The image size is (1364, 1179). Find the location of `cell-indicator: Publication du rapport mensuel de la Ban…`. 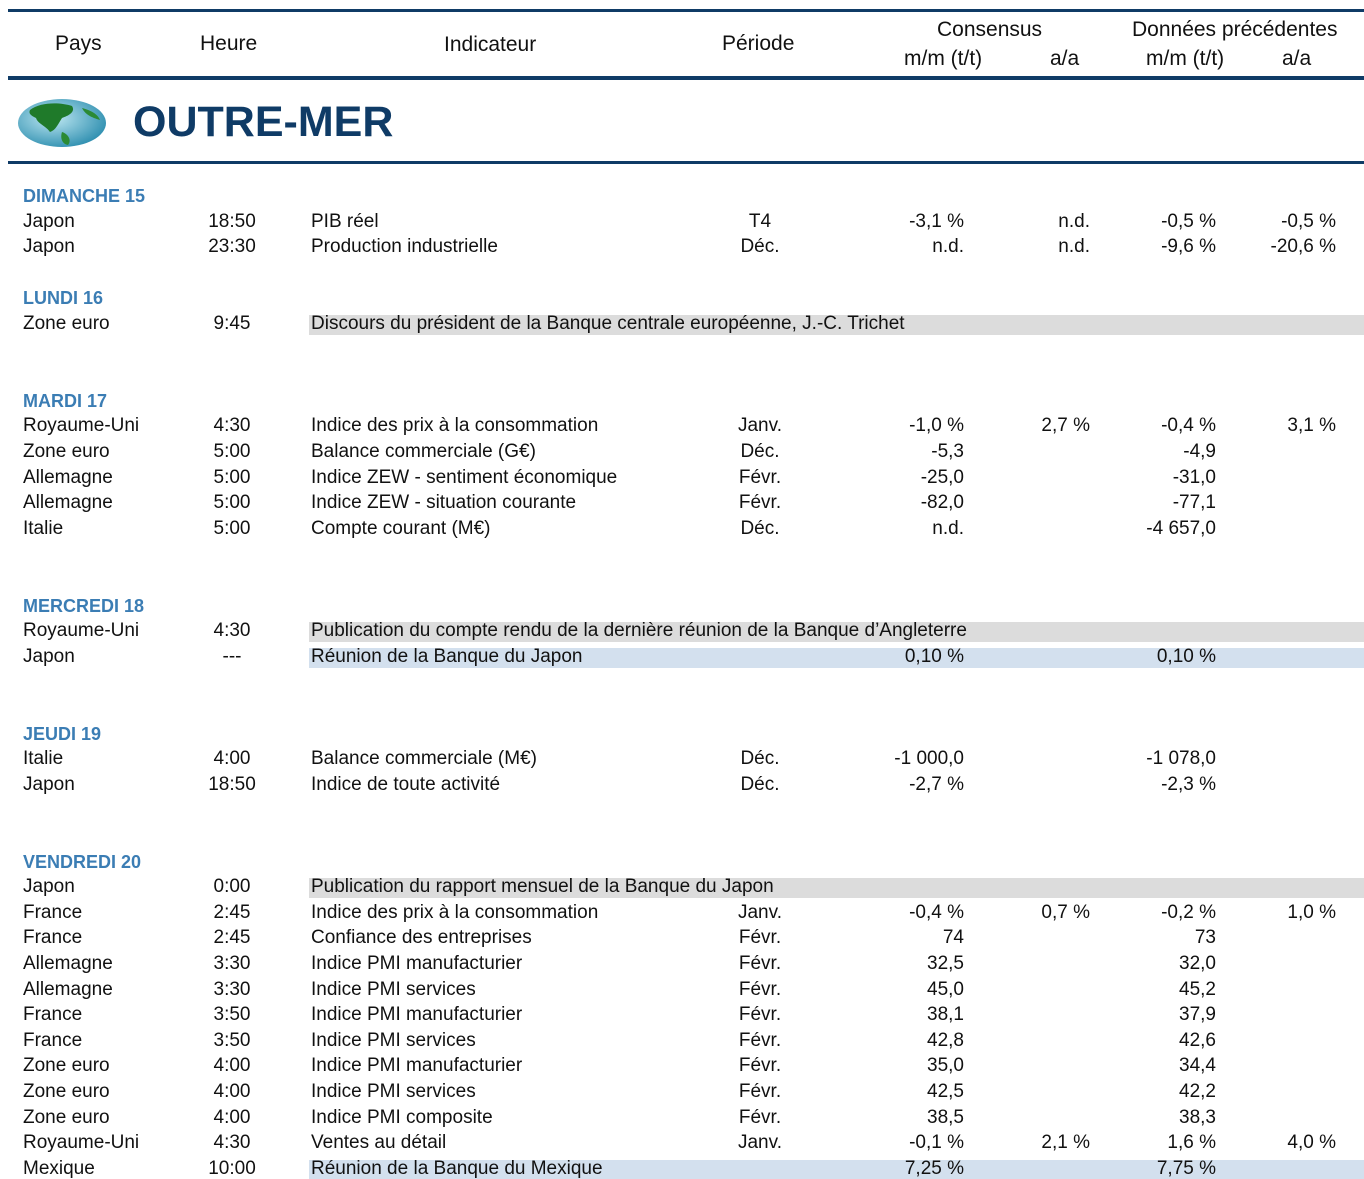

cell-indicator: Publication du rapport mensuel de la Ban… is located at coordinates (542, 887).